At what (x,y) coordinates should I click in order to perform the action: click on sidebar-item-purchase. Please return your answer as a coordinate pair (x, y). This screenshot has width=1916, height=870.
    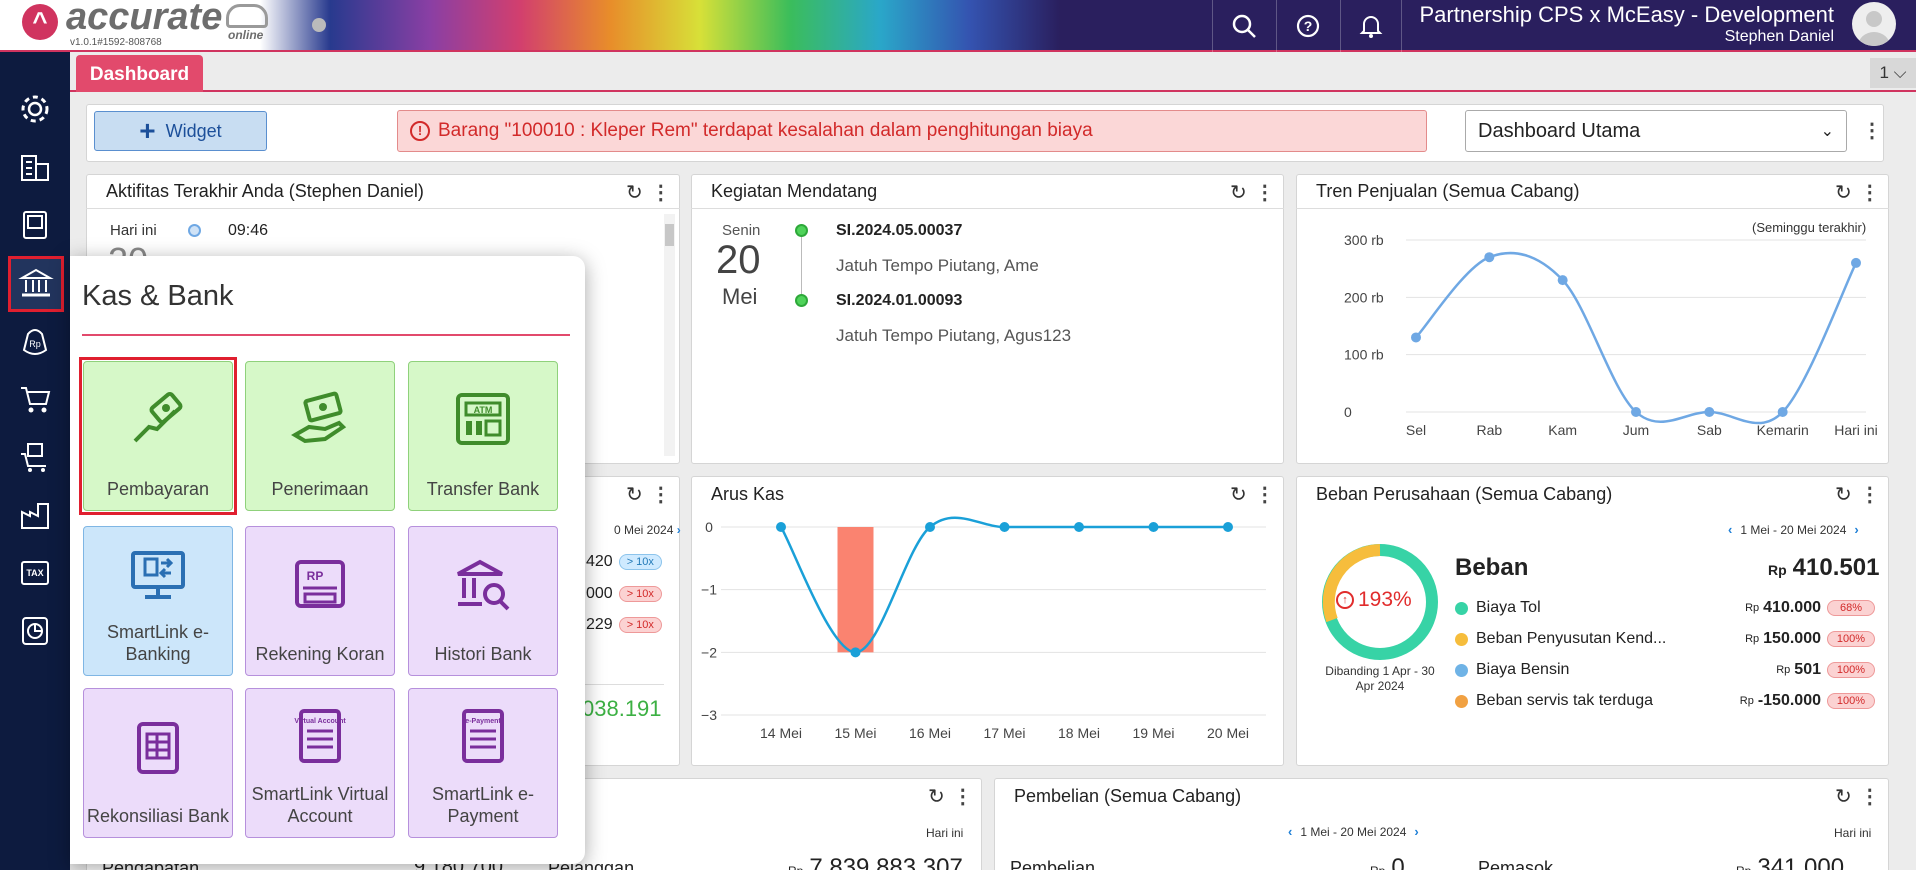
    Looking at the image, I should click on (35, 399).